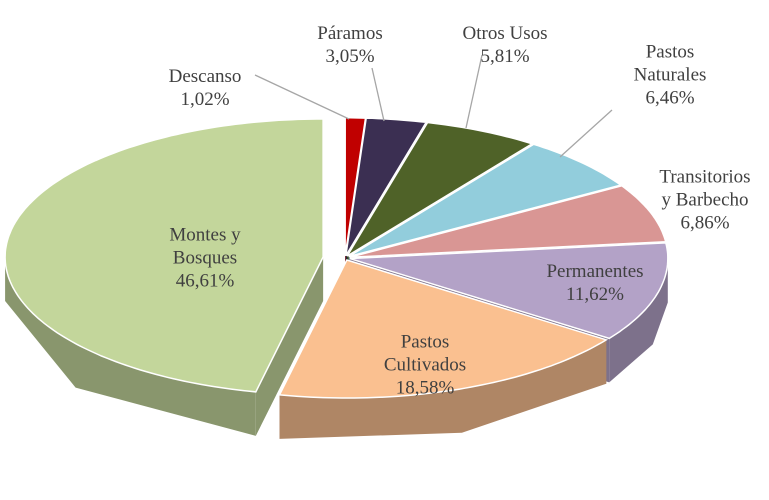 This screenshot has height=500, width=769. I want to click on slice-value: 6,46%, so click(670, 98).